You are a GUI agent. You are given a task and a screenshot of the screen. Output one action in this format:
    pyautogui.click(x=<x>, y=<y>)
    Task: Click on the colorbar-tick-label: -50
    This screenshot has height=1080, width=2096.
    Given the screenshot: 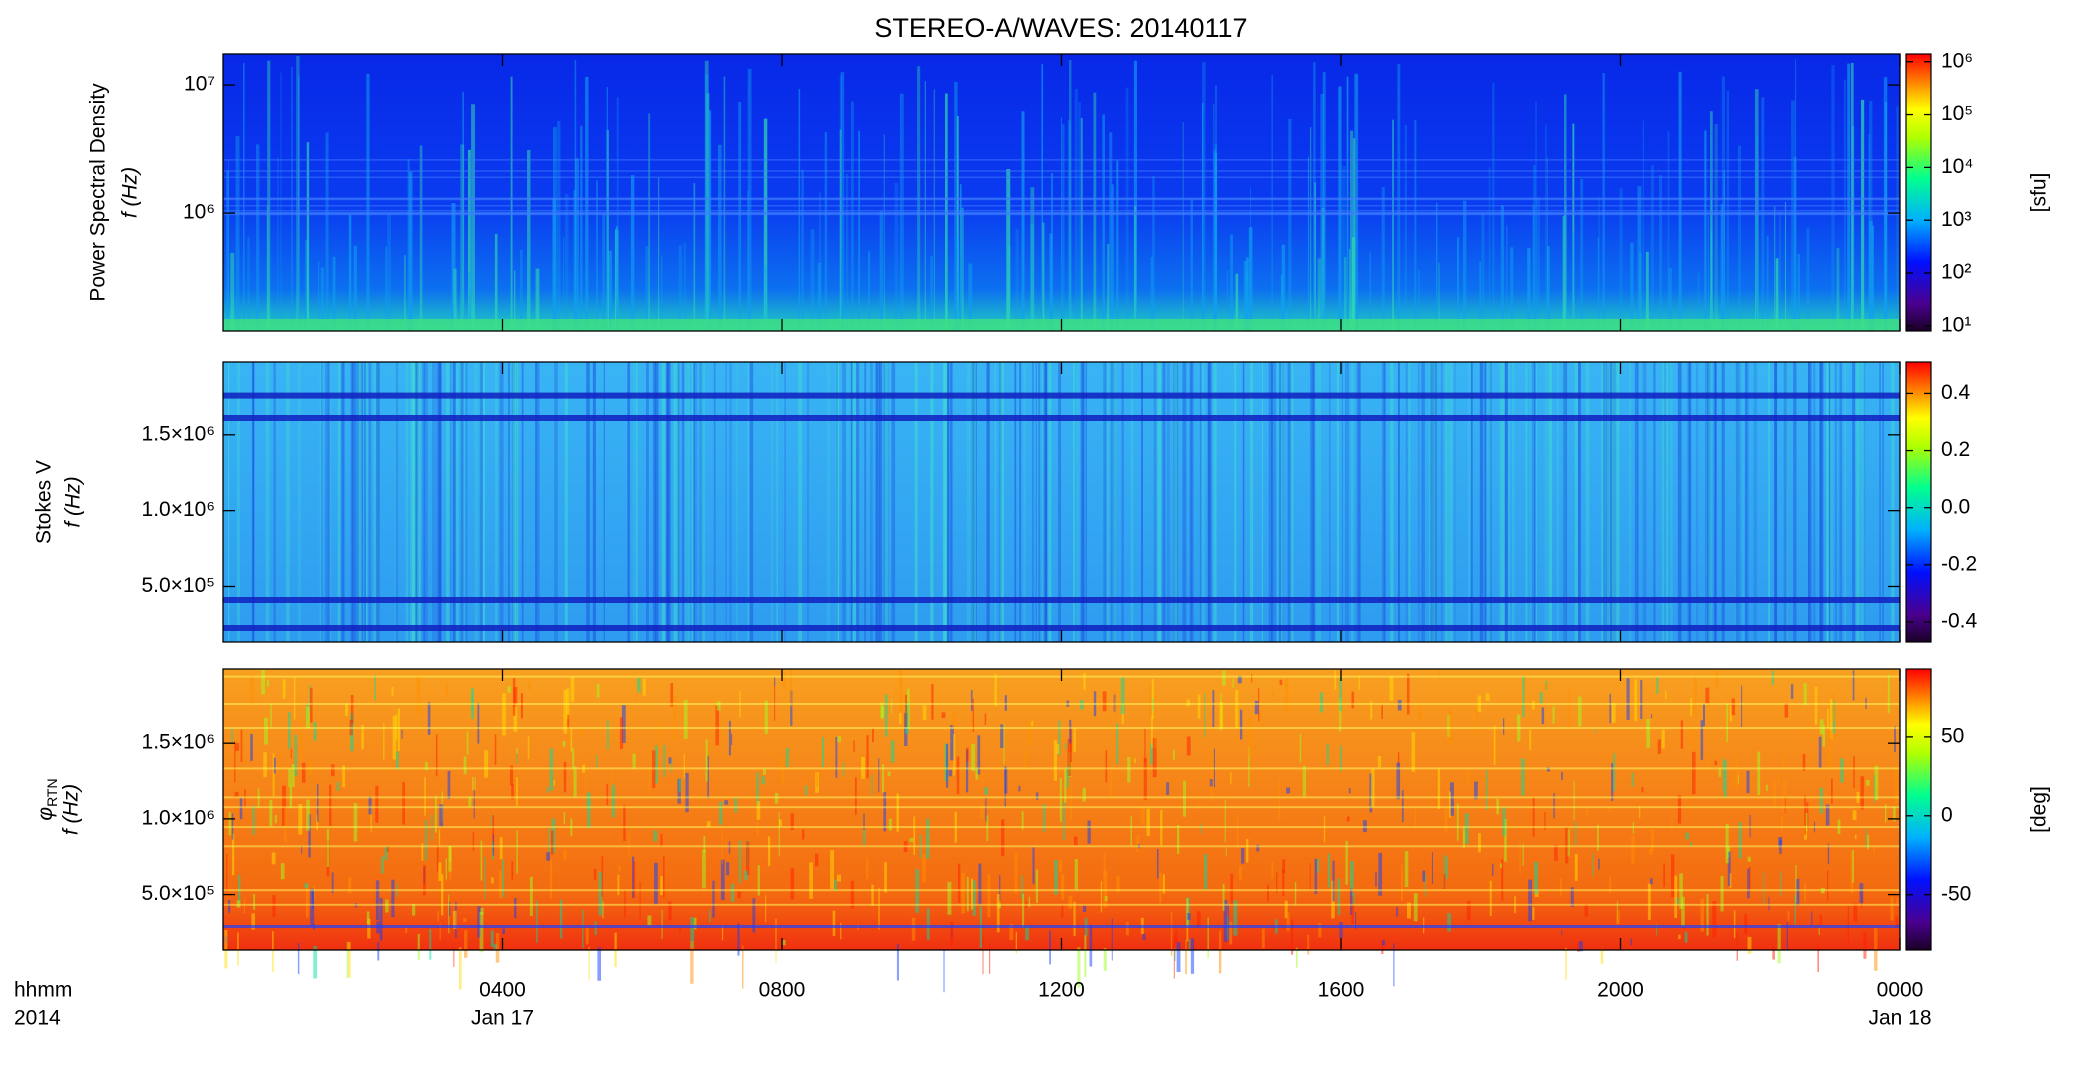 What is the action you would take?
    pyautogui.click(x=1956, y=893)
    